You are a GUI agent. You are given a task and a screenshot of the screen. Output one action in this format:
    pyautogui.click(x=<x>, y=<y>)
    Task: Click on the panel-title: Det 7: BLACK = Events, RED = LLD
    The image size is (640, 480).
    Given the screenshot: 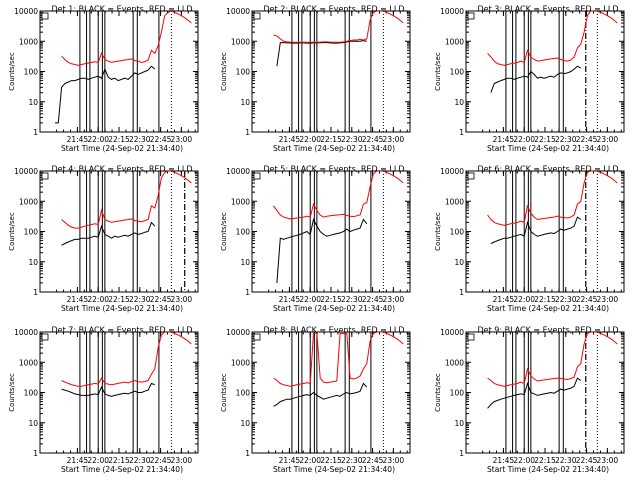 What is the action you would take?
    pyautogui.click(x=122, y=330)
    